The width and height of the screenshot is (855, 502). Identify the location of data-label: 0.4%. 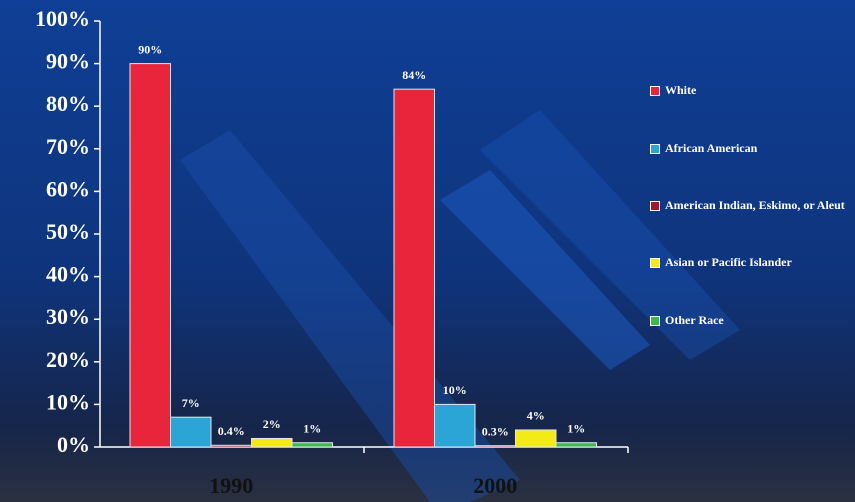
(231, 431).